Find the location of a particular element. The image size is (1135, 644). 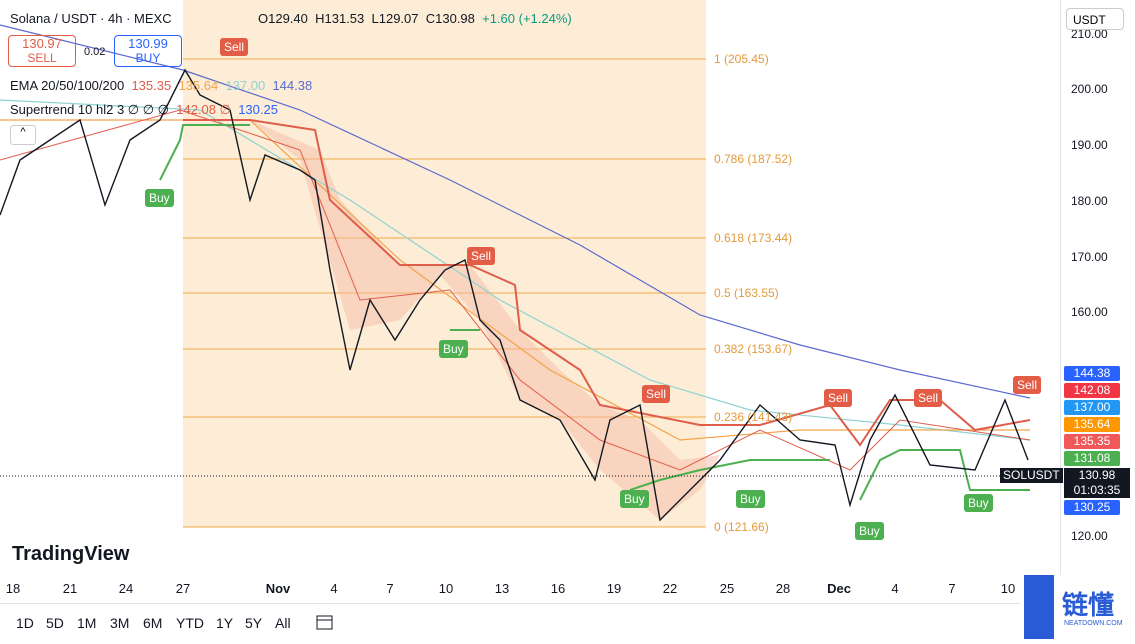

fib-label: 0.5 (163.55) is located at coordinates (746, 293).